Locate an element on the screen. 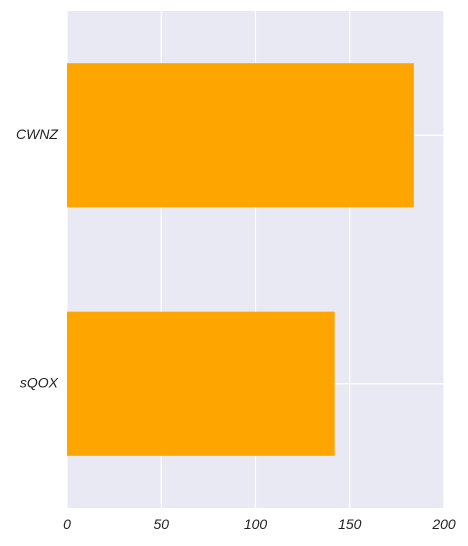 The height and width of the screenshot is (546, 468). x-tick-label: 100 is located at coordinates (256, 524).